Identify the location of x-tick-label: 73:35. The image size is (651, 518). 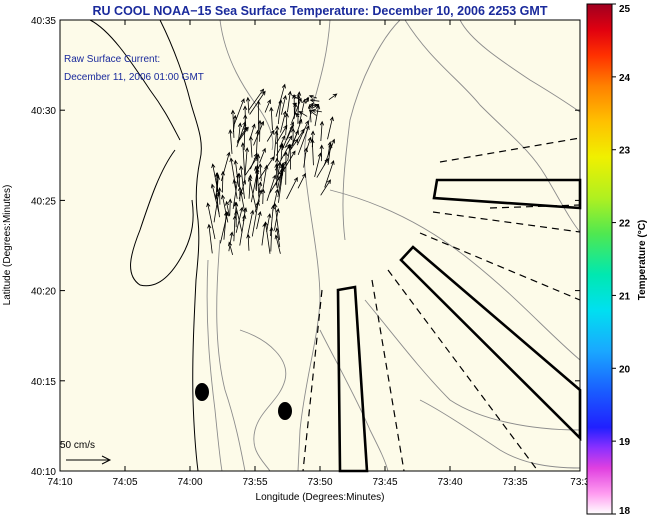
(514, 482).